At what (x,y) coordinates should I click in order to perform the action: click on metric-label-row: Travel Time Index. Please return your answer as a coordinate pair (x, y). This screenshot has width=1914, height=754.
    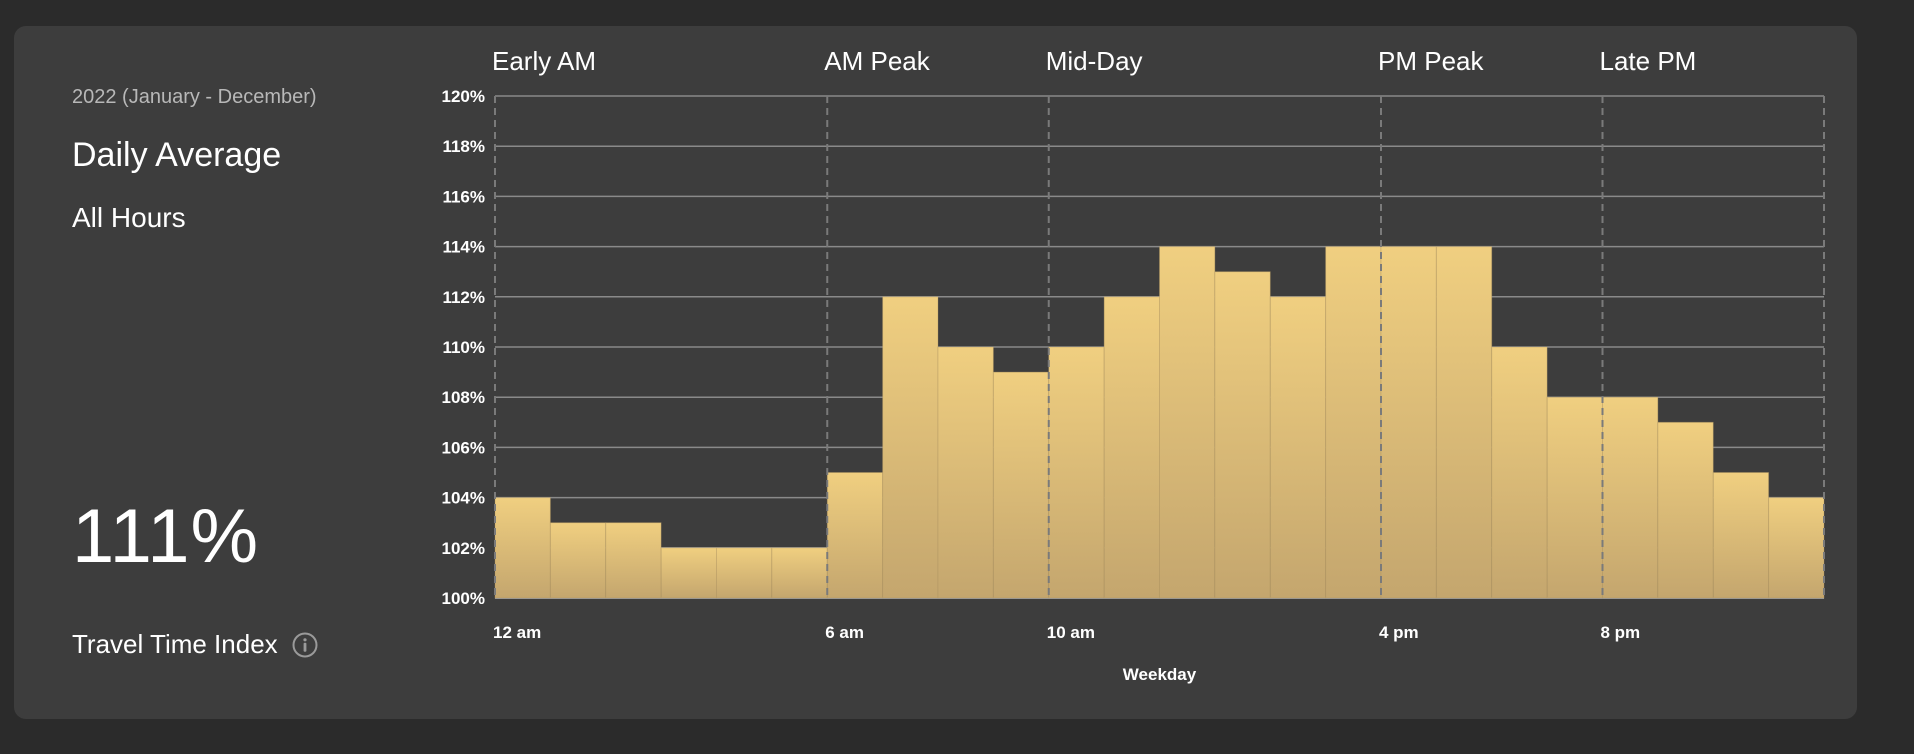
    Looking at the image, I should click on (195, 644).